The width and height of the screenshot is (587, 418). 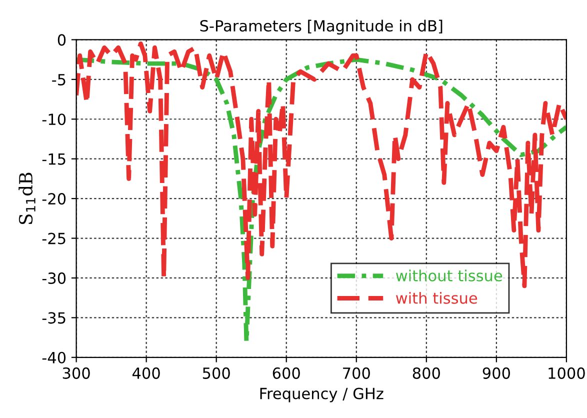 What do you see at coordinates (146, 373) in the screenshot?
I see `x-tick-label: 400` at bounding box center [146, 373].